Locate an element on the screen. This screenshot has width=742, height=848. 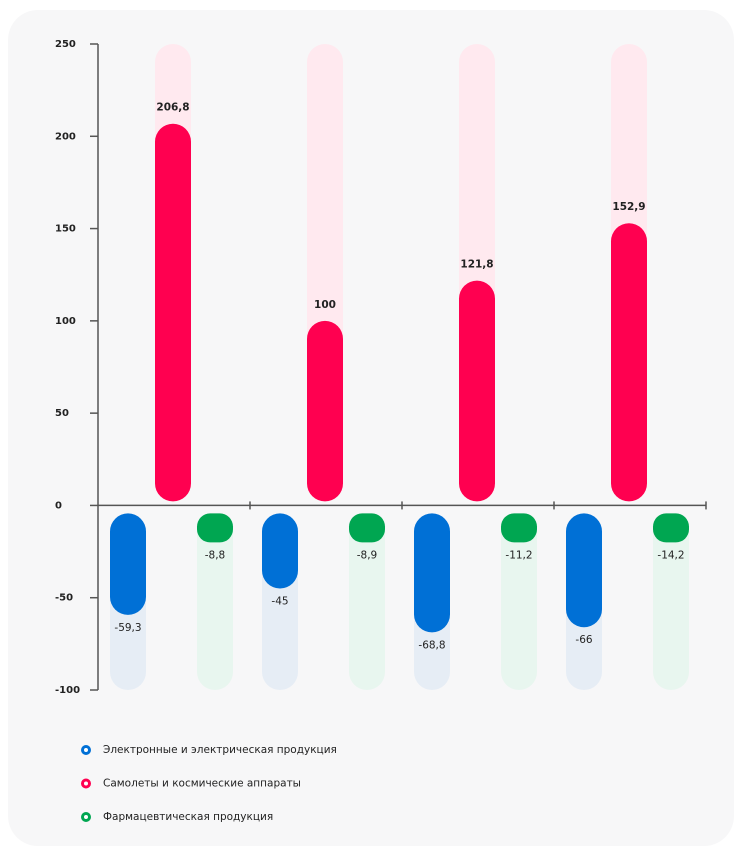
y-tick-label: 250 is located at coordinates (65, 44).